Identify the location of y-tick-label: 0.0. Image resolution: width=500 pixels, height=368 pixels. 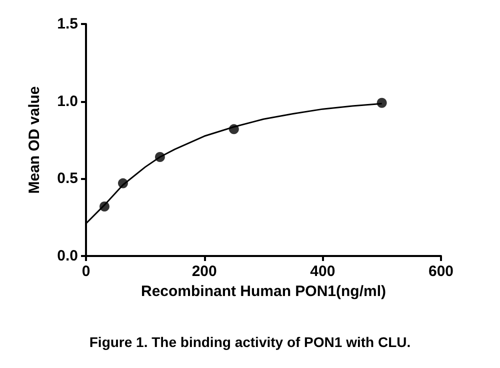
(67, 256).